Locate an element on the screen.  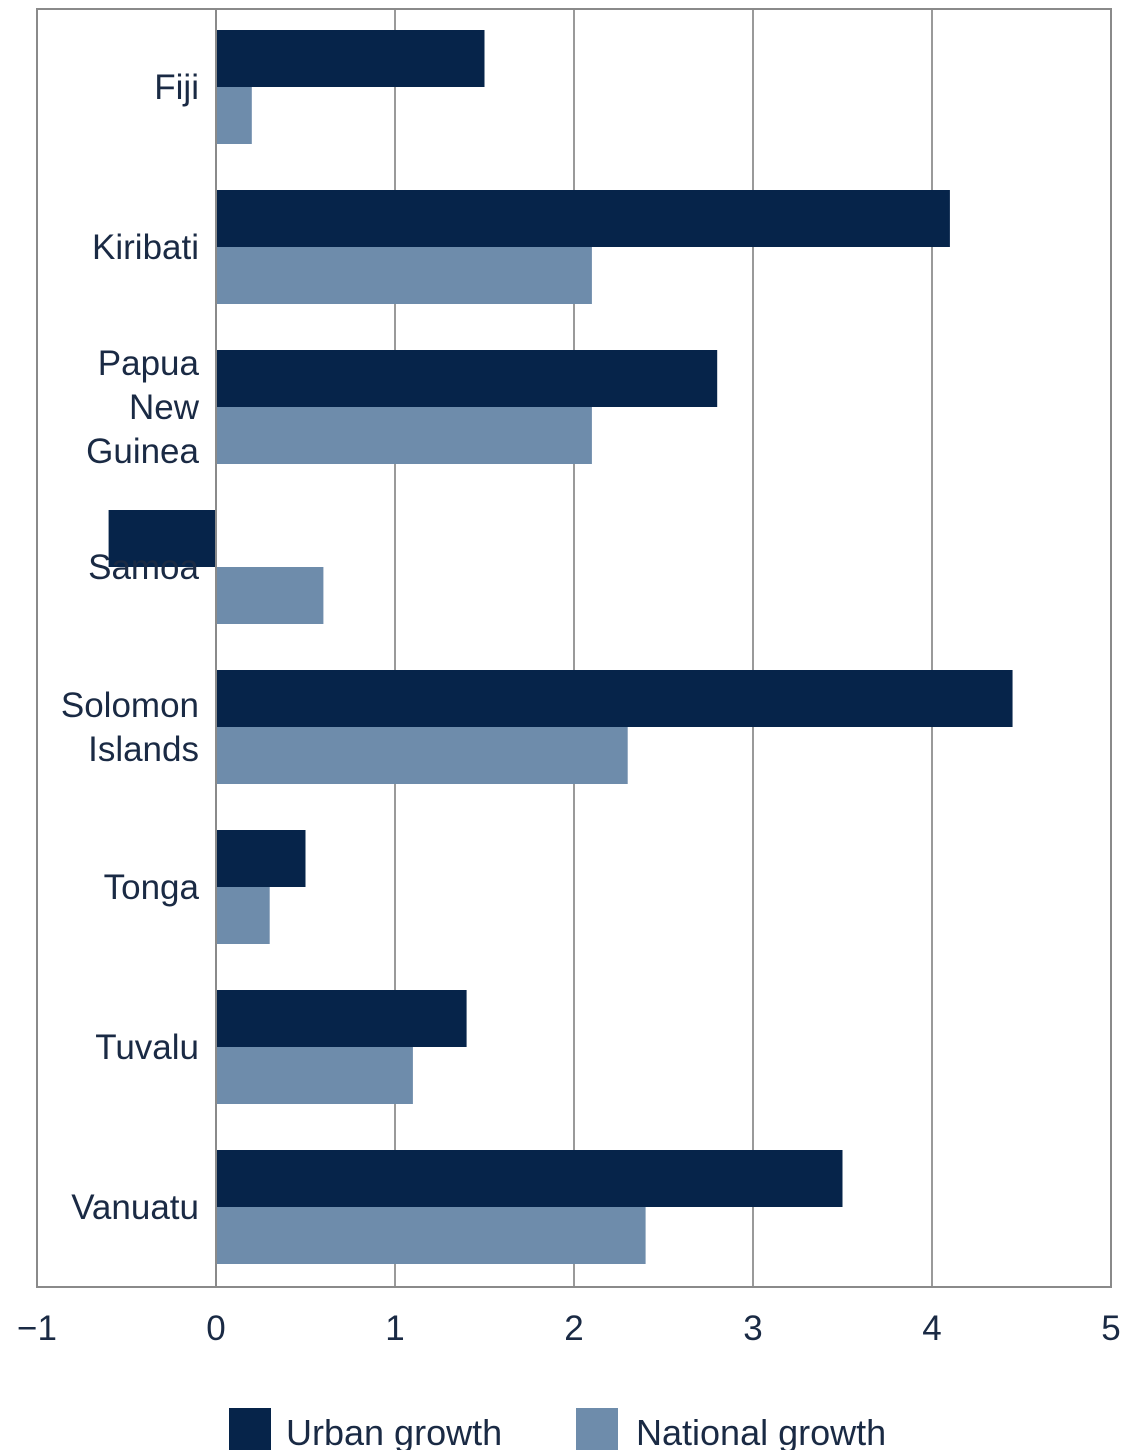
legend-item-urban: Urban growth is located at coordinates (365, 1429).